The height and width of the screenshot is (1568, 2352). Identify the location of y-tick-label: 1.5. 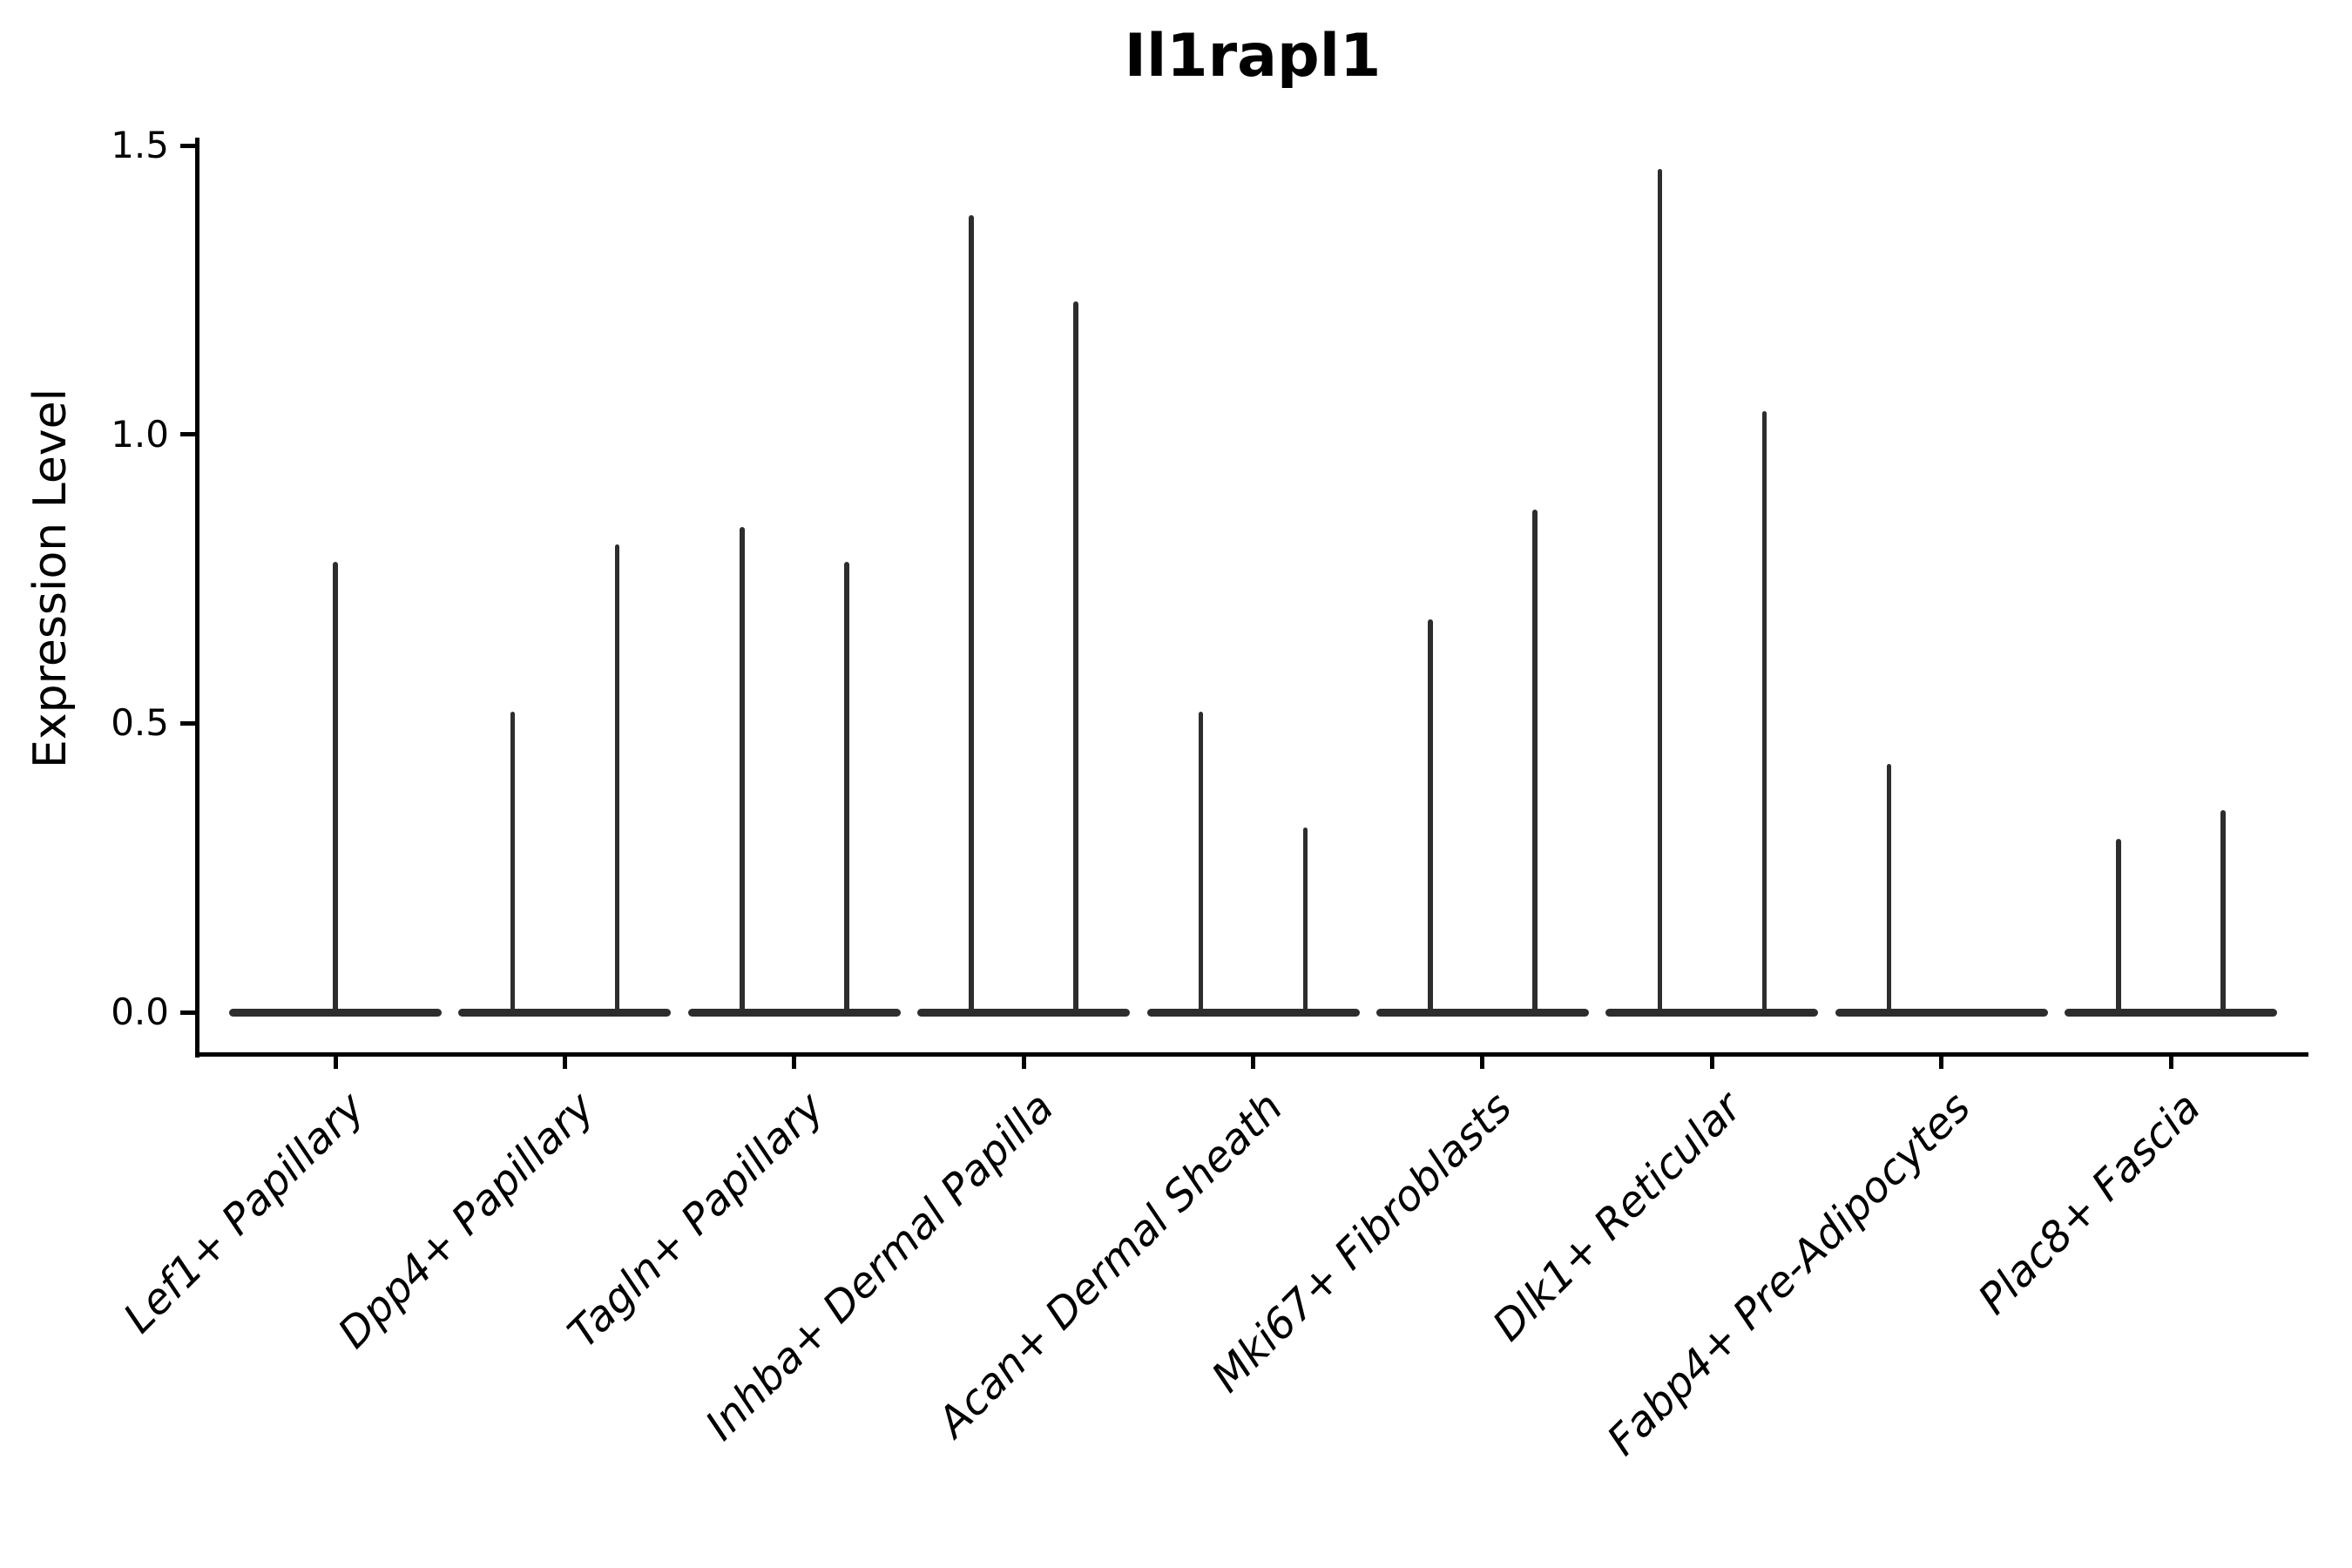
(140, 145).